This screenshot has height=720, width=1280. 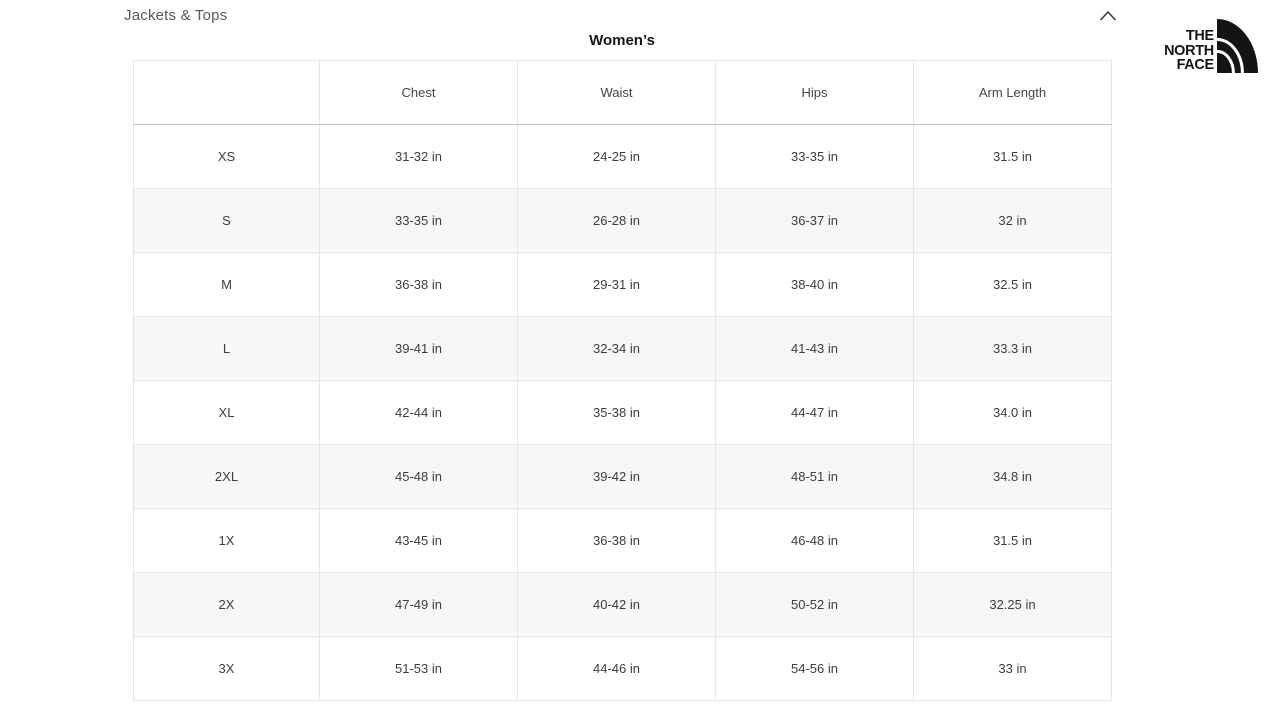 I want to click on north-face-logo: THE NORTH FACE, so click(x=1210, y=46).